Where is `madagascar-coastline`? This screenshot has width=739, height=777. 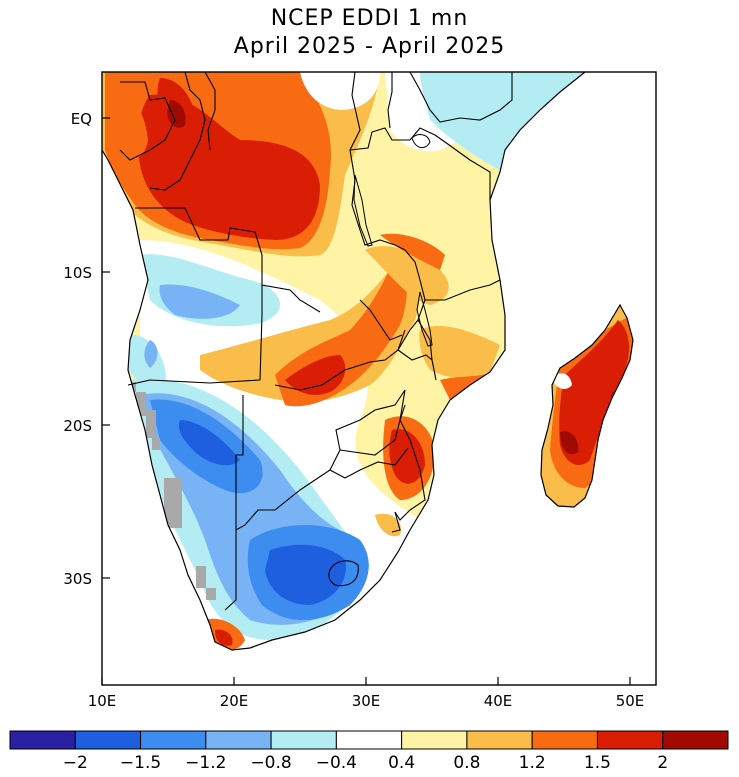
madagascar-coastline is located at coordinates (587, 405).